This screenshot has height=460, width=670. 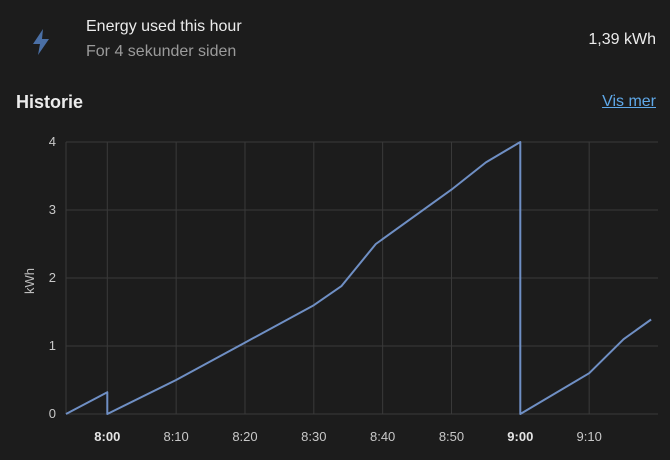 I want to click on y-tick-label: 4, so click(x=52, y=141).